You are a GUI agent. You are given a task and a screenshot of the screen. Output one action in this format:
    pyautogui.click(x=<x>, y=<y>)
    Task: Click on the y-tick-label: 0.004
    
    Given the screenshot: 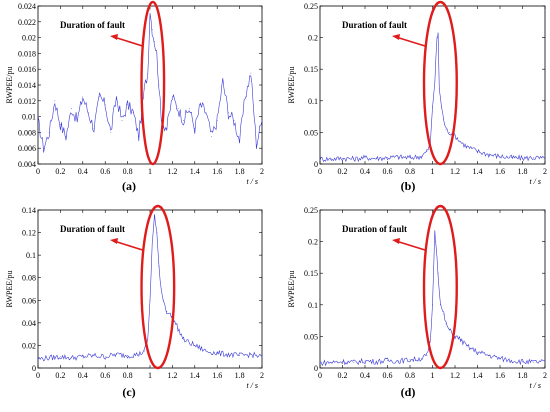 What is the action you would take?
    pyautogui.click(x=27, y=164)
    